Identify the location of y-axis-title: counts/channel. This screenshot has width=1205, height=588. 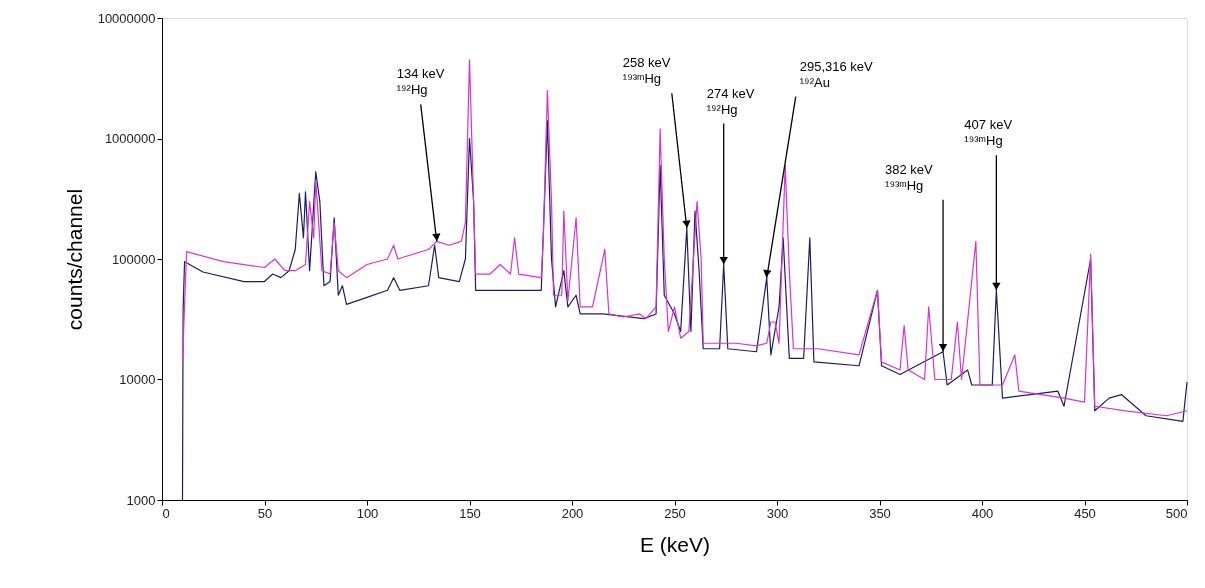
(74, 259).